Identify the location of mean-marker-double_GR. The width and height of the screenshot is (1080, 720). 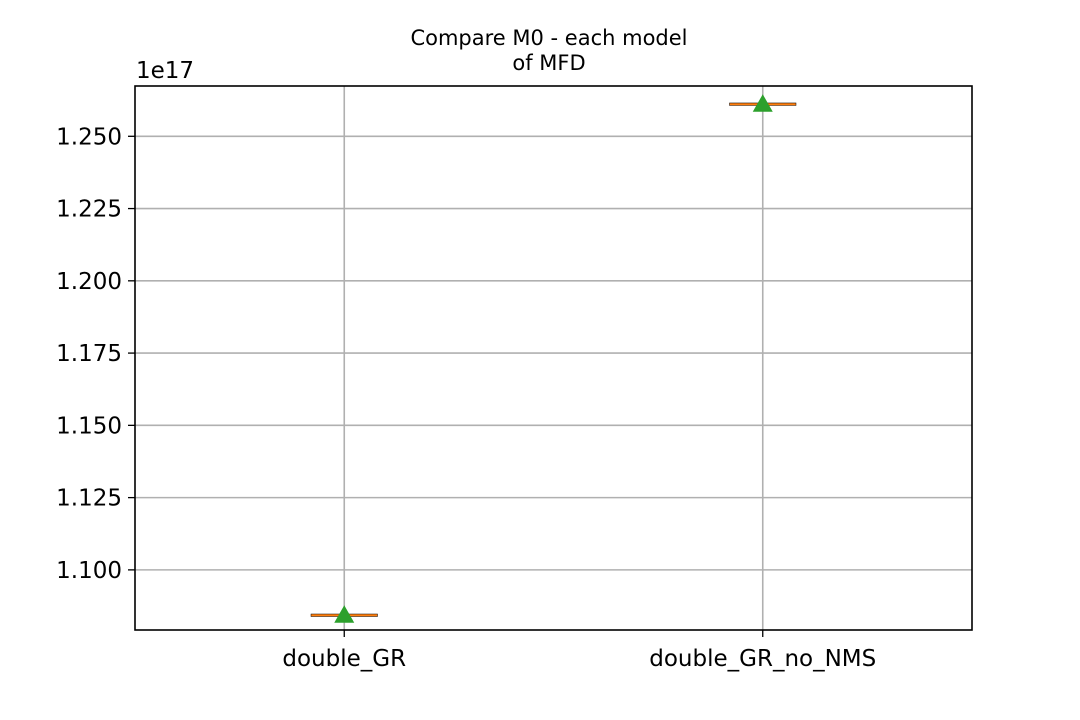
(344, 614).